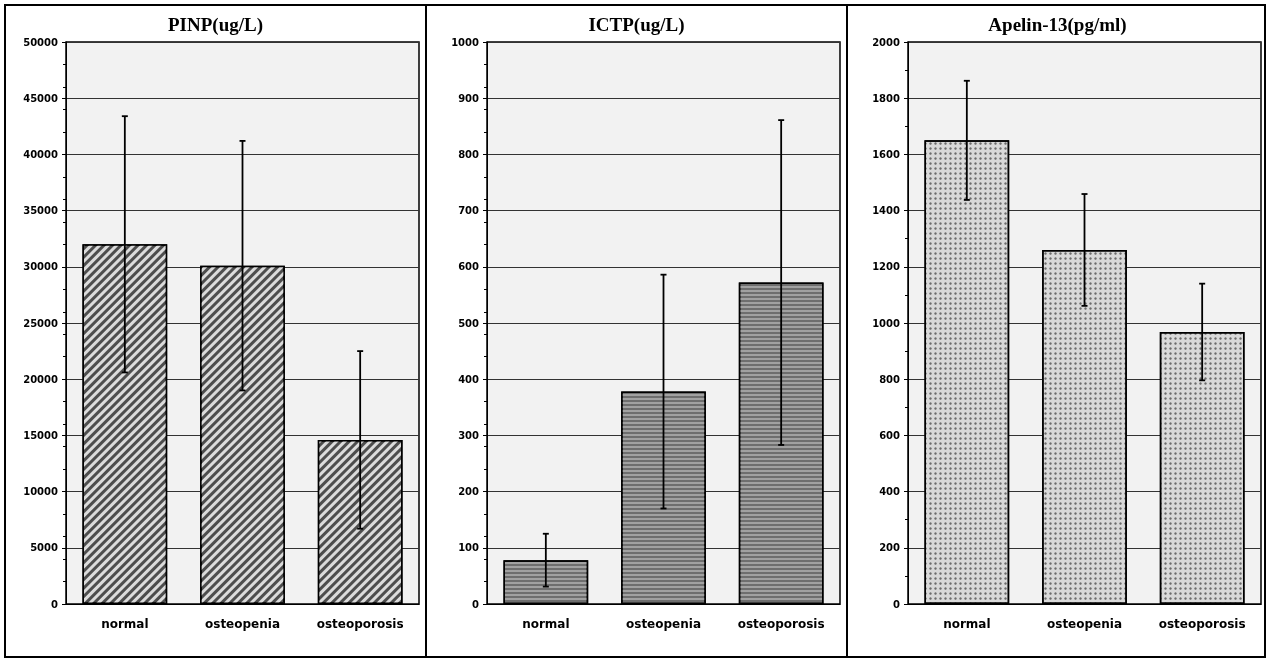 The width and height of the screenshot is (1270, 661). I want to click on chart-title: ICTP(ug/L), so click(636, 25).